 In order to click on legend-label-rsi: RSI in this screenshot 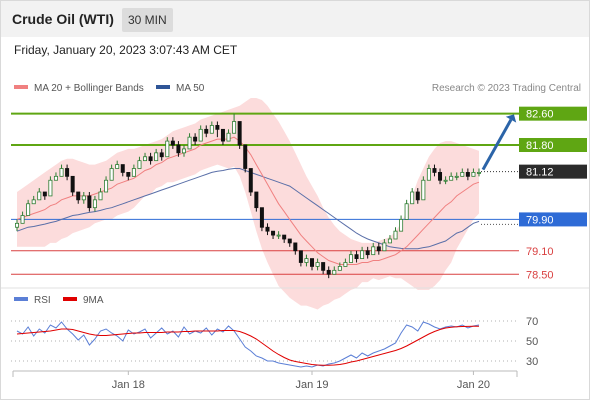, I will do `click(42, 300)`.